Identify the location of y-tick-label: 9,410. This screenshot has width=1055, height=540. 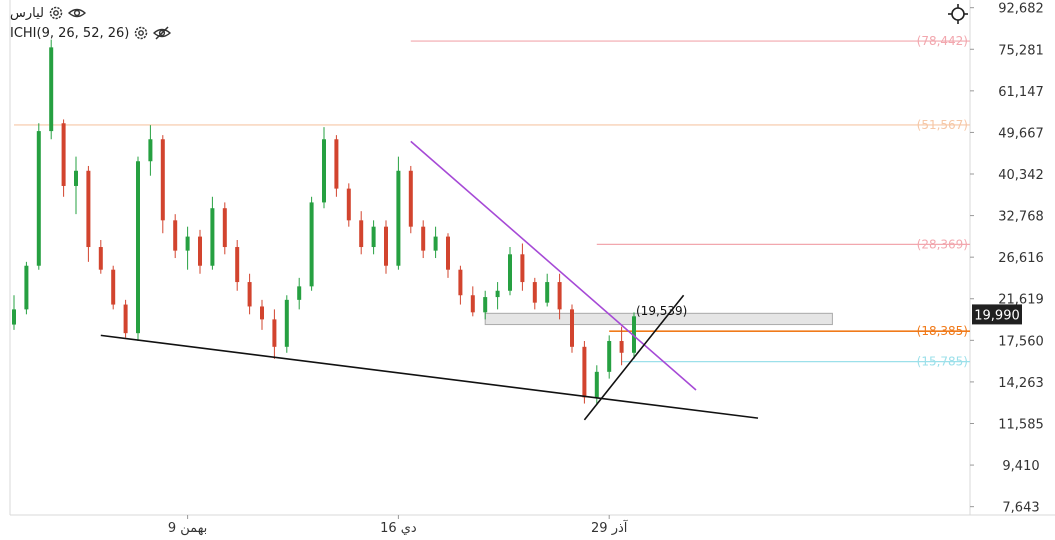
(1020, 466).